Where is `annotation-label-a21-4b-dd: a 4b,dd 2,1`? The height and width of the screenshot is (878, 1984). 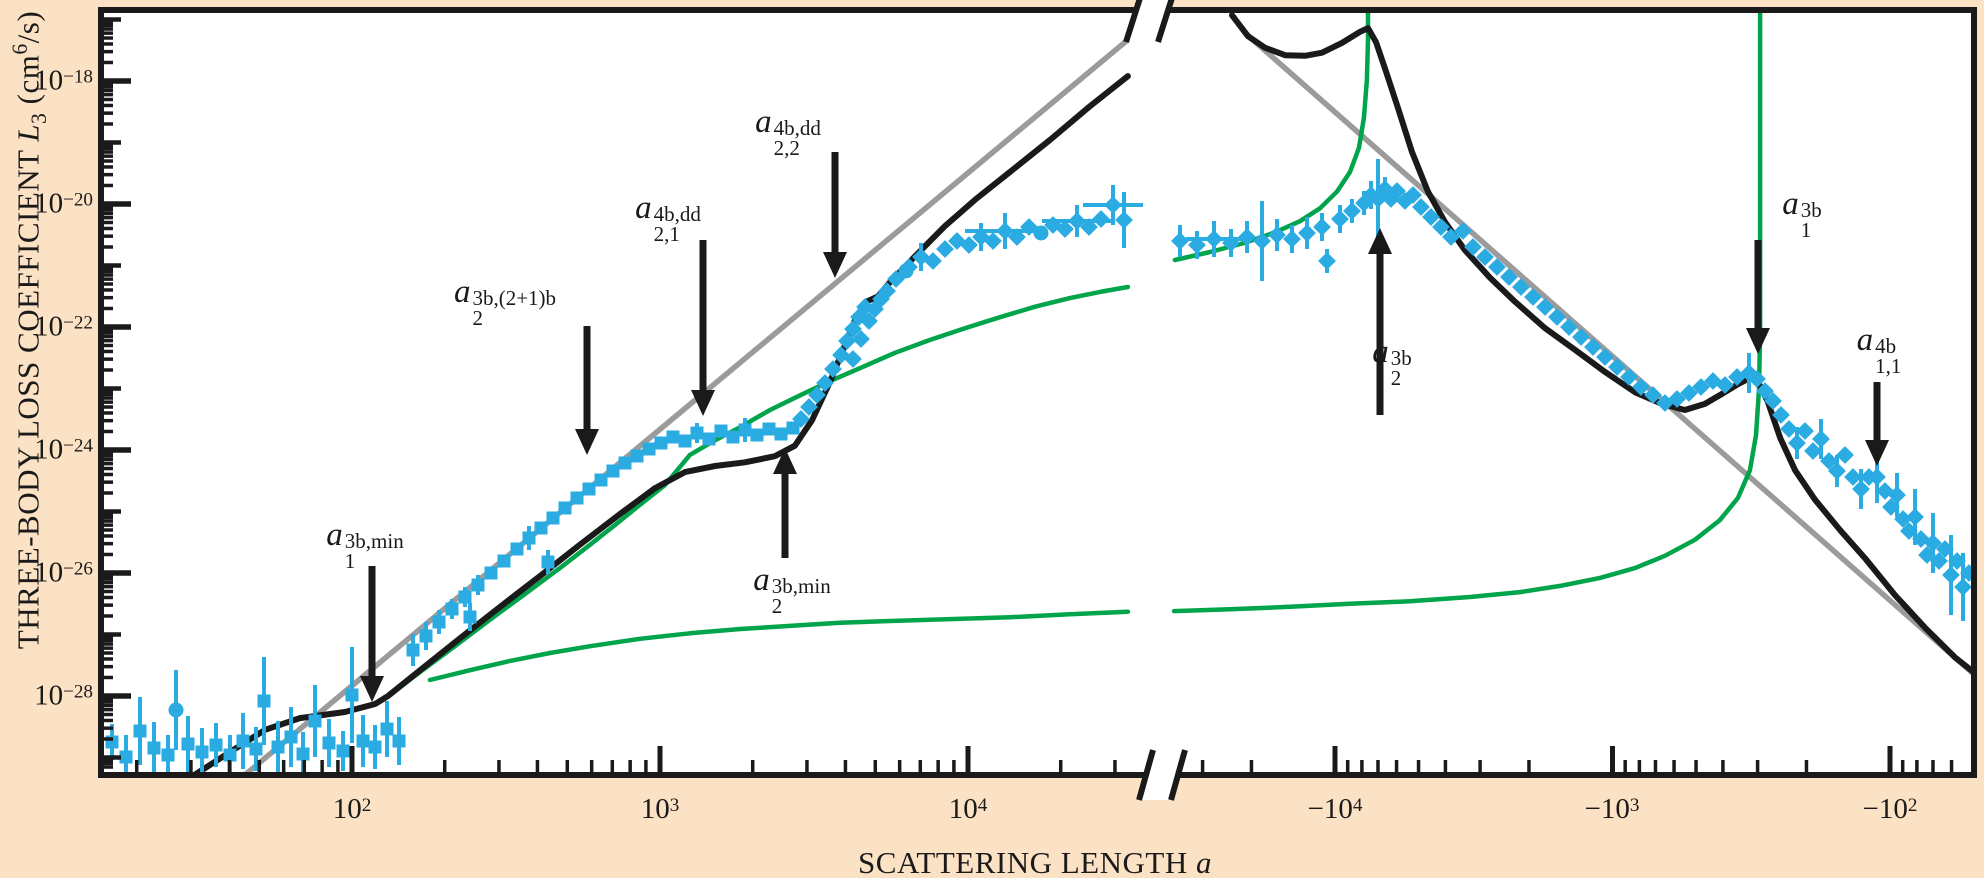 annotation-label-a21-4b-dd: a 4b,dd 2,1 is located at coordinates (668, 218).